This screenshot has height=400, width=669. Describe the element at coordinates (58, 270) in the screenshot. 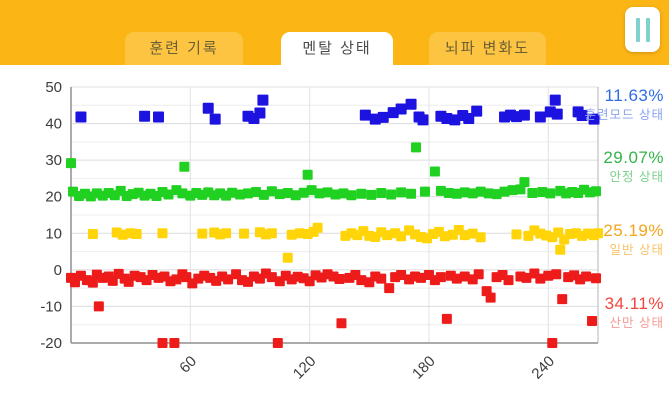

I see `svg-text: 0` at that location.